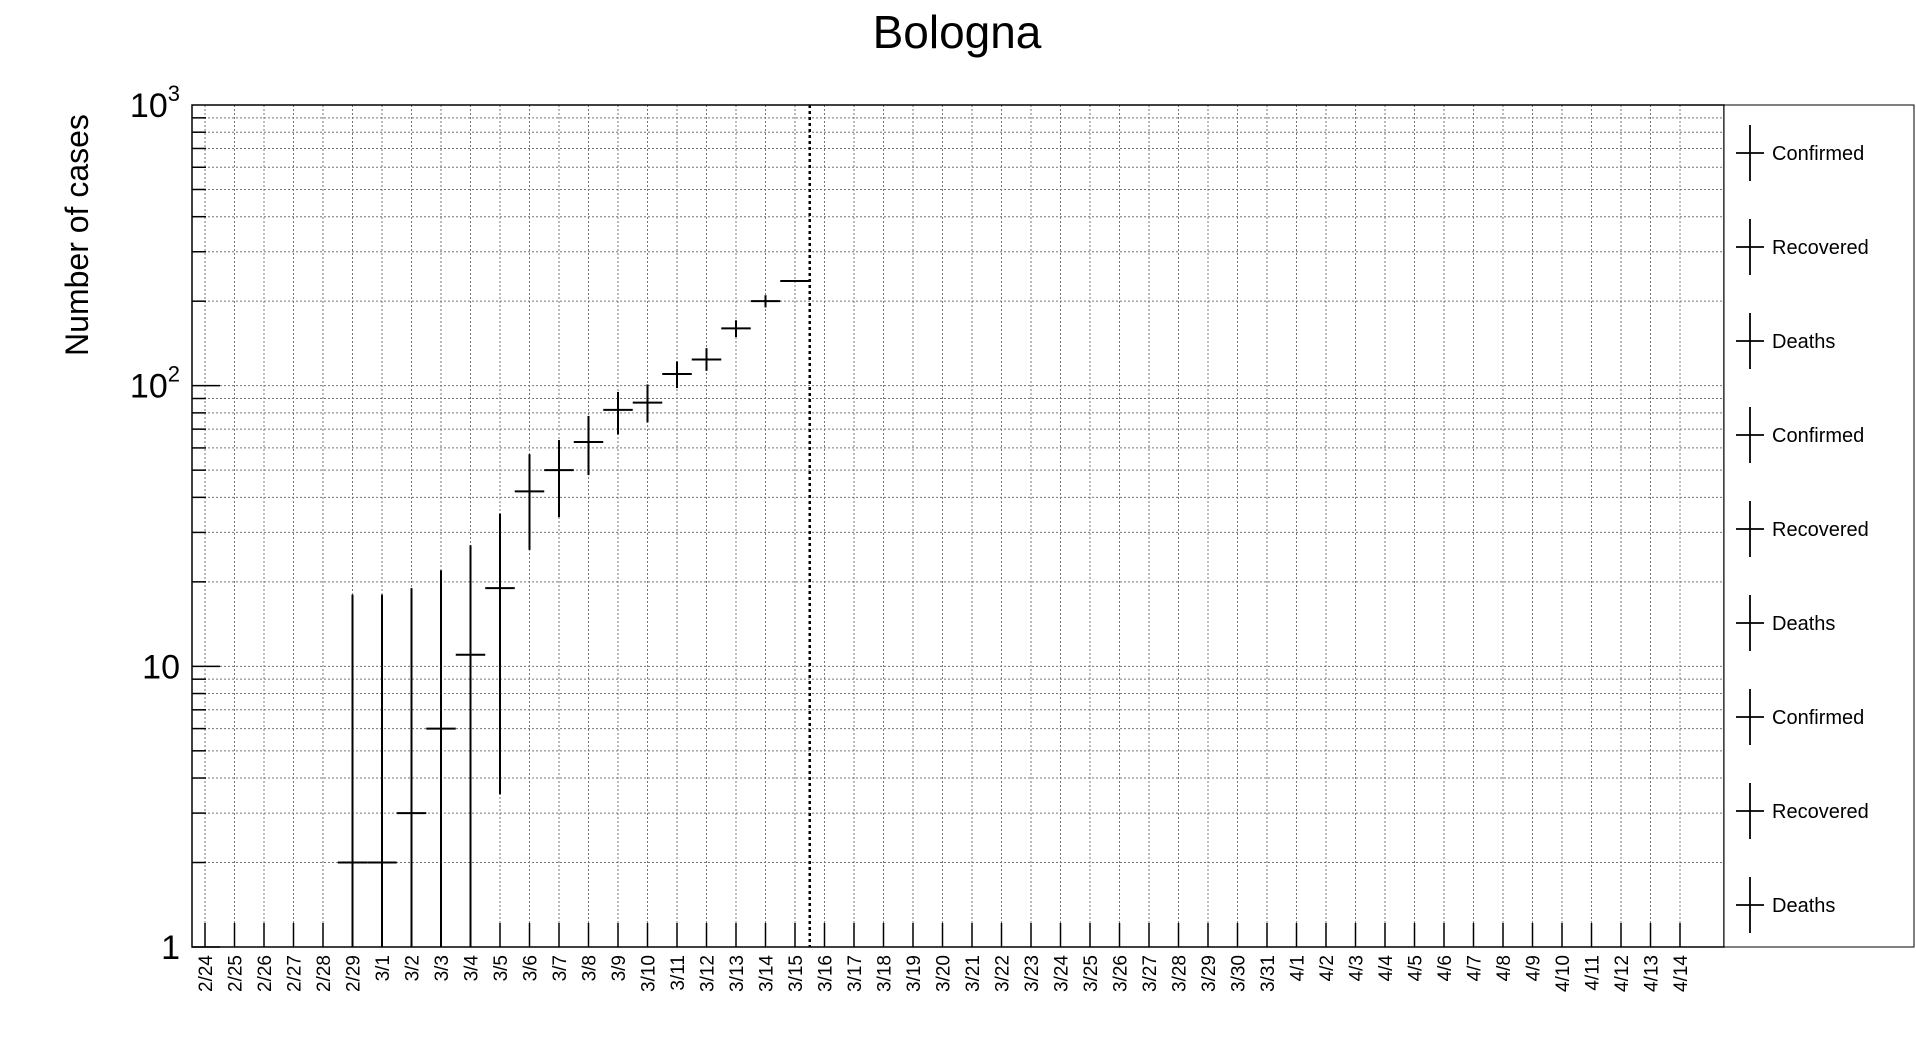  I want to click on chart-title: Bologna, so click(957, 32).